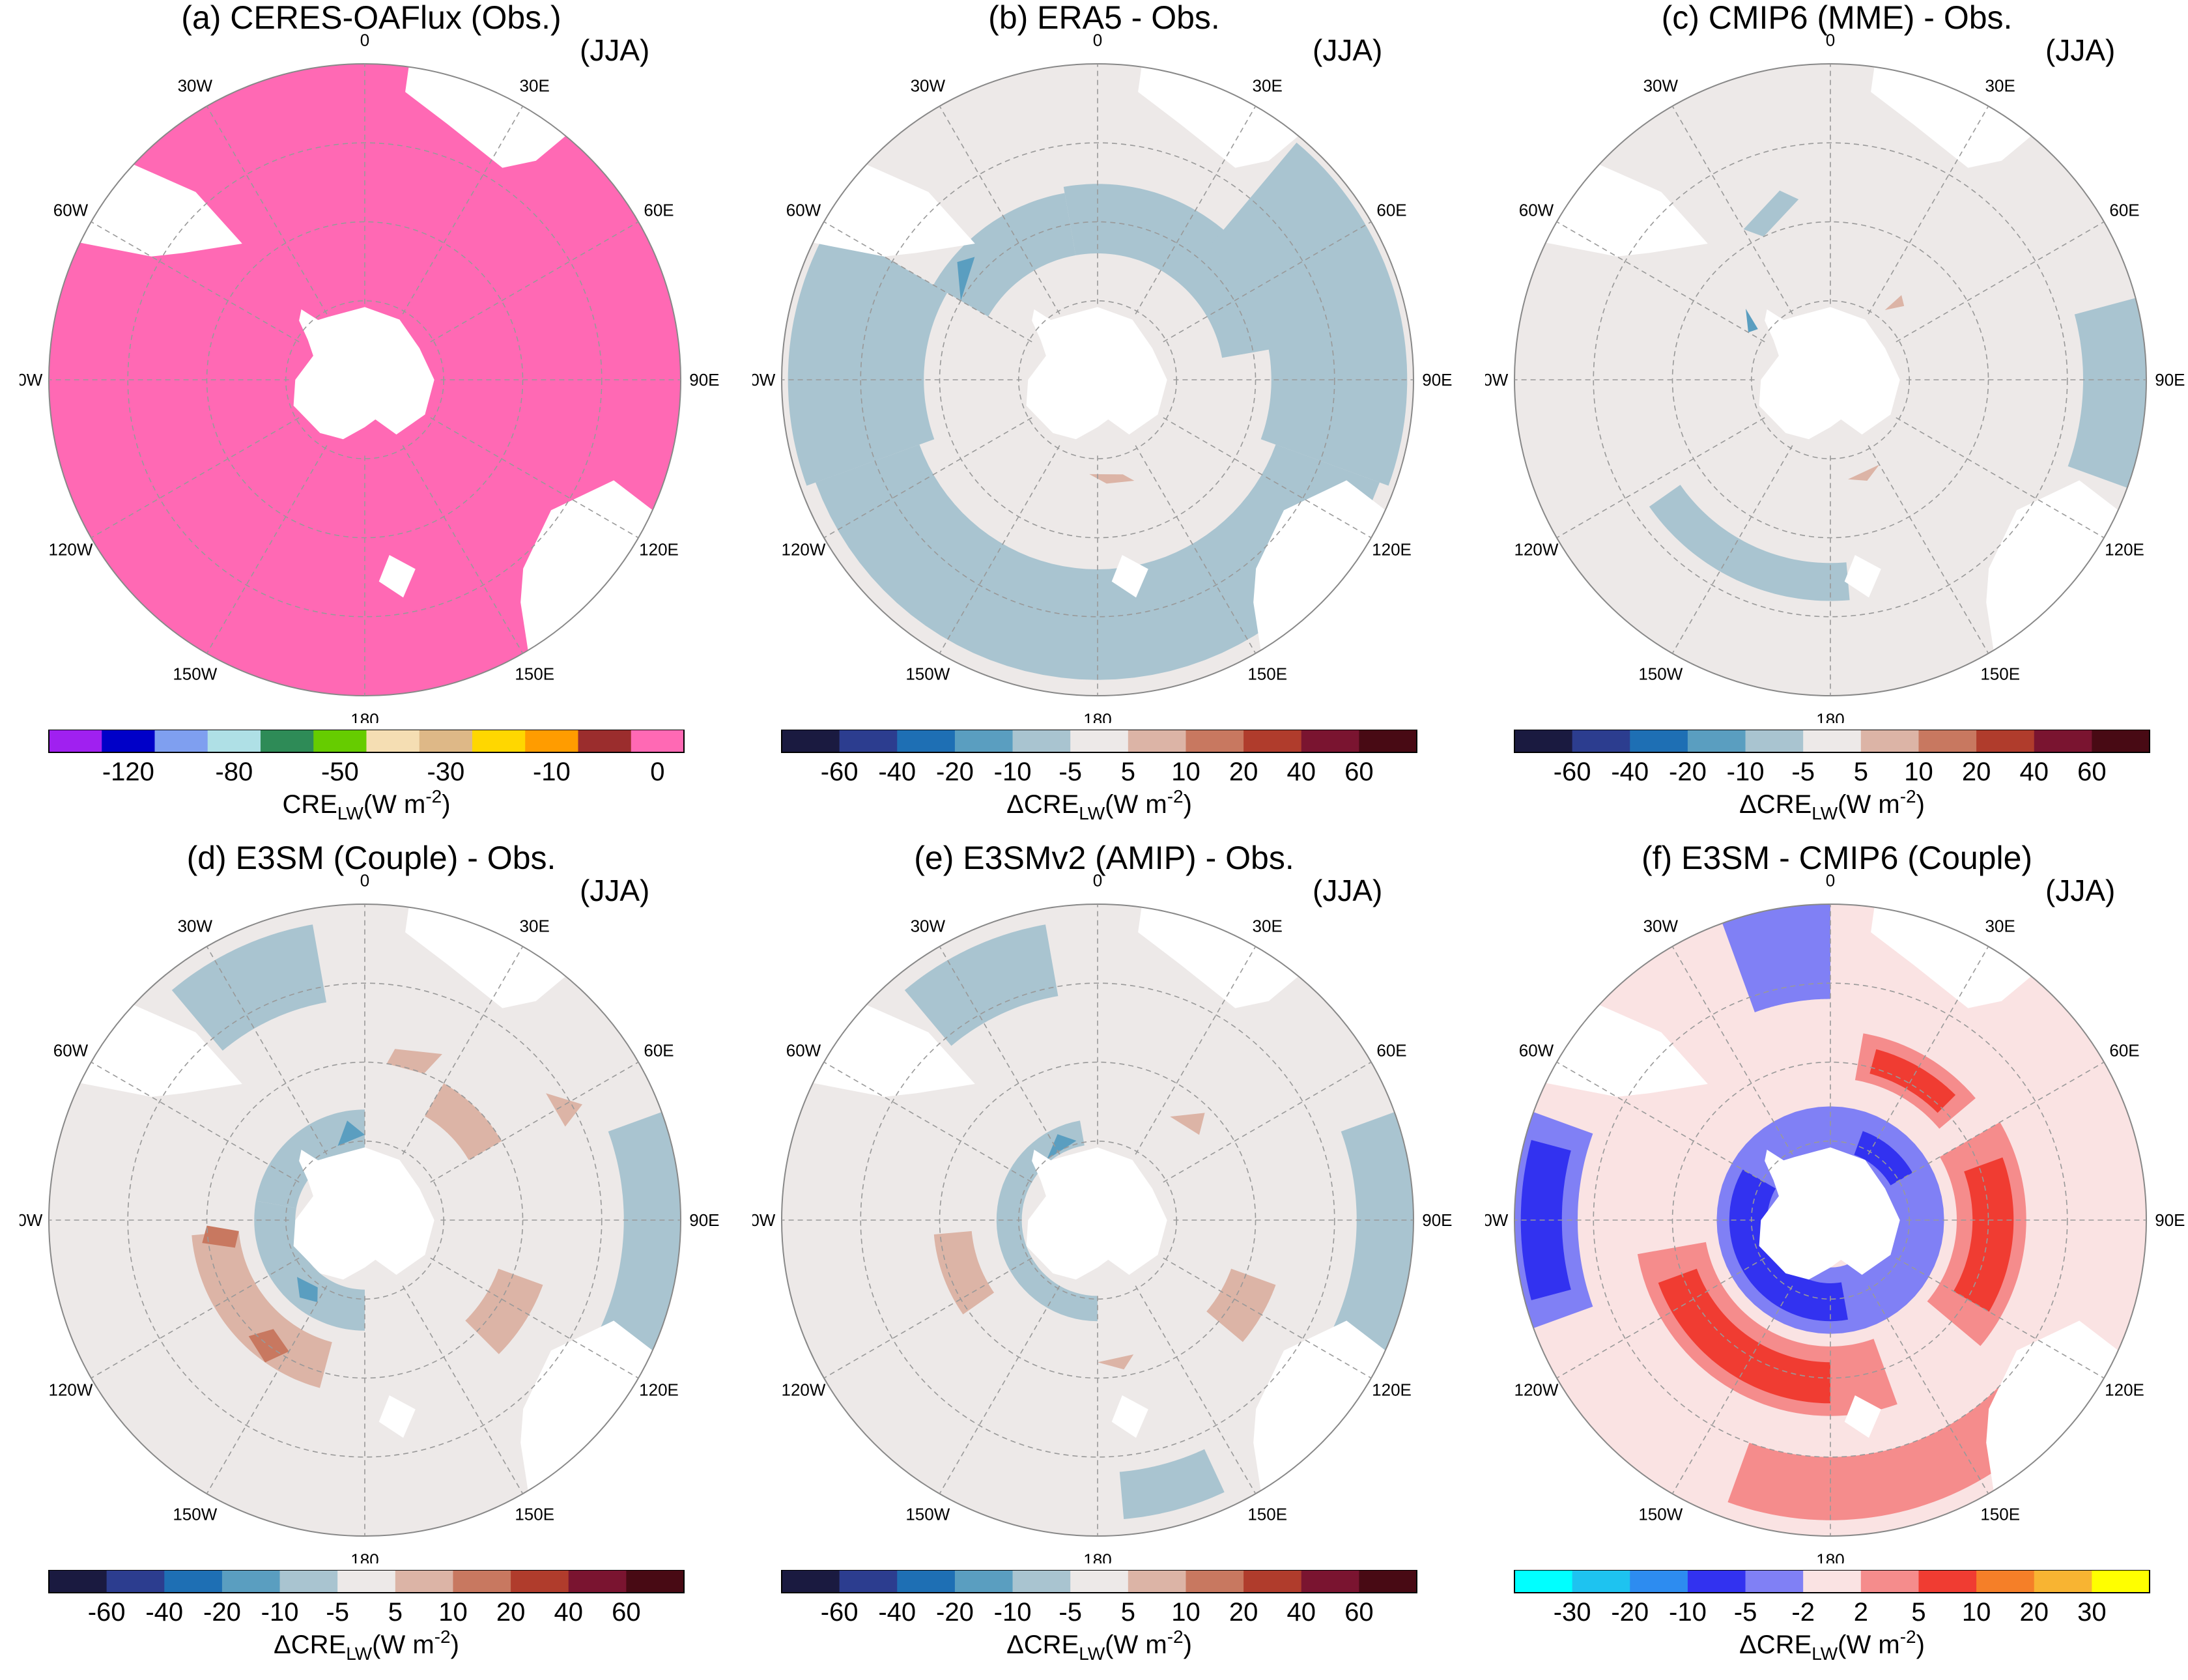 This screenshot has height=1680, width=2188. Describe the element at coordinates (1861, 772) in the screenshot. I see `colorbar-tick-label: 5` at that location.